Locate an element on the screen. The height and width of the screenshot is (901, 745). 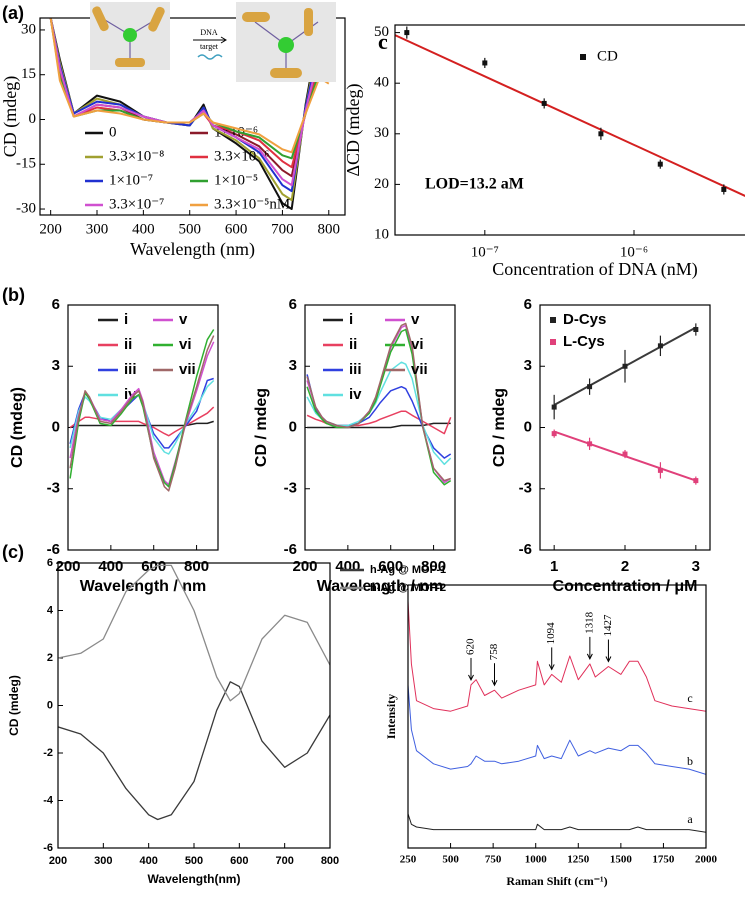
y-tick-label: -4 is located at coordinates (48, 800).